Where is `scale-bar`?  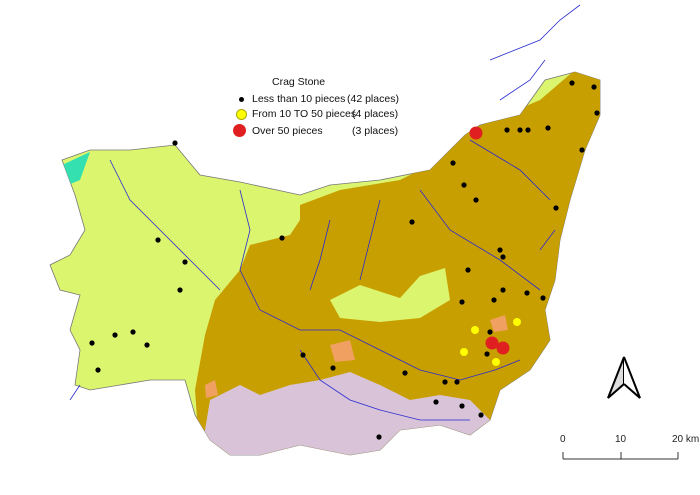
scale-bar is located at coordinates (620, 456).